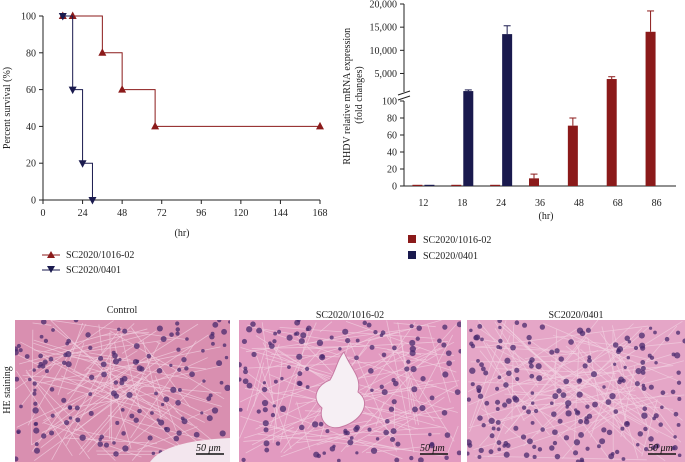 This screenshot has height=462, width=685. Describe the element at coordinates (404, 93) in the screenshot. I see `axis-break-mark` at that location.